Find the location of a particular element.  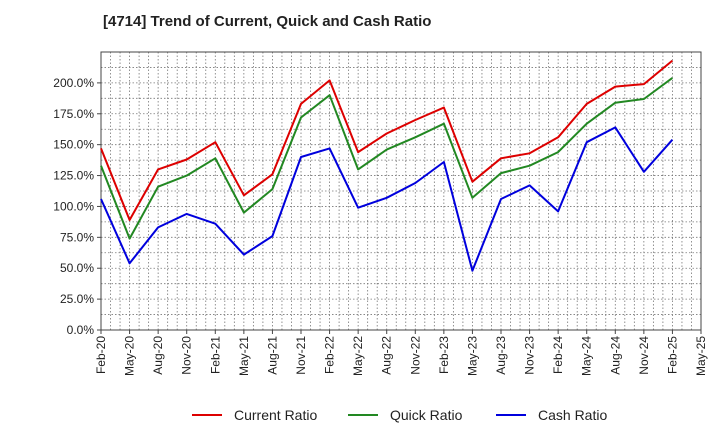

x-tick-label: Feb-22 is located at coordinates (330, 355).